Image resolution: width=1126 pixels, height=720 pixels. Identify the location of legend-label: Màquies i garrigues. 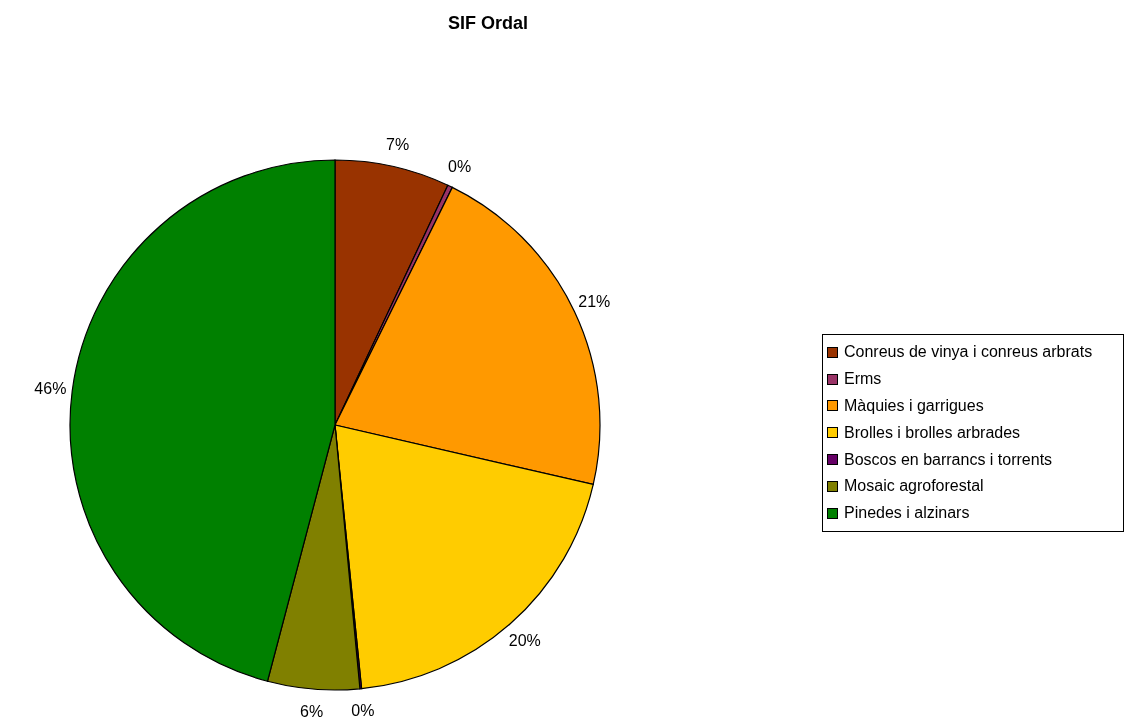
(914, 405).